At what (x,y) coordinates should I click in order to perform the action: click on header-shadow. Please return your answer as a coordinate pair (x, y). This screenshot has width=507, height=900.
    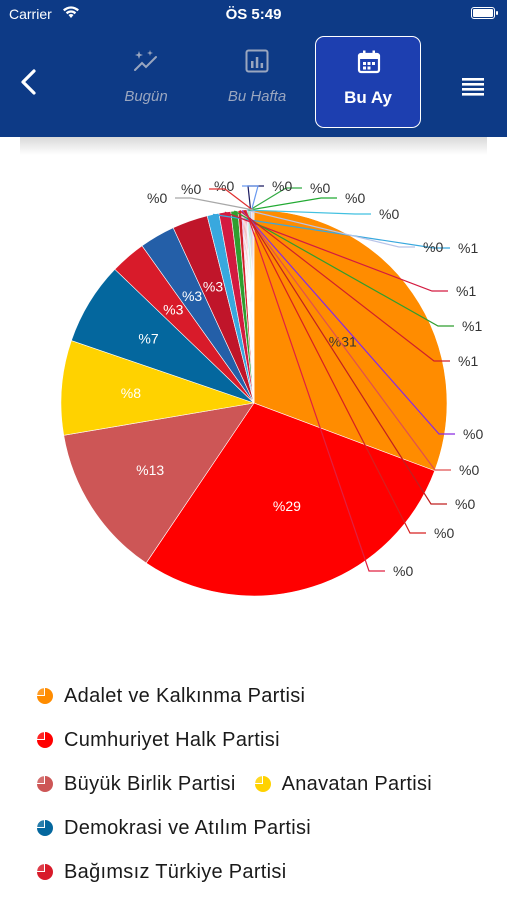
    Looking at the image, I should click on (253, 146).